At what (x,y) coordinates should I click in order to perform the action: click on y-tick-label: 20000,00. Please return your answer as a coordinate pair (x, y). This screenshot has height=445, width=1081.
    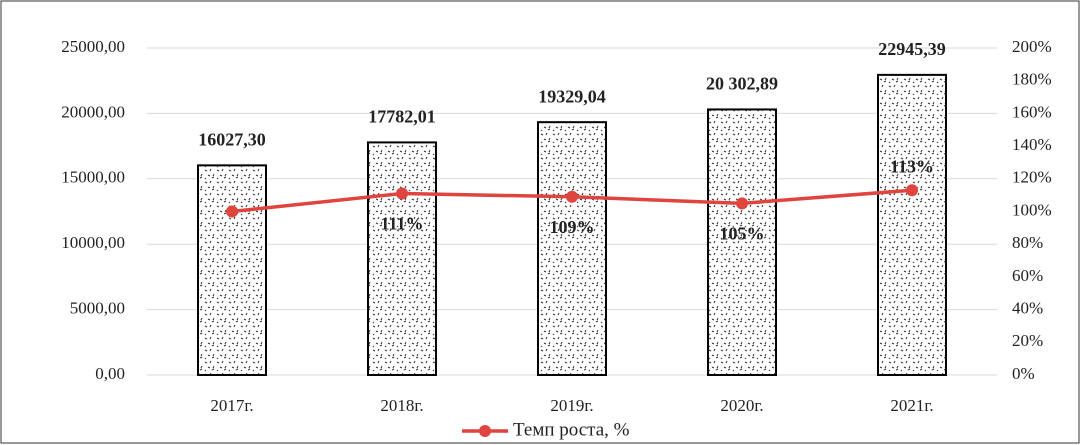
    Looking at the image, I should click on (93, 111).